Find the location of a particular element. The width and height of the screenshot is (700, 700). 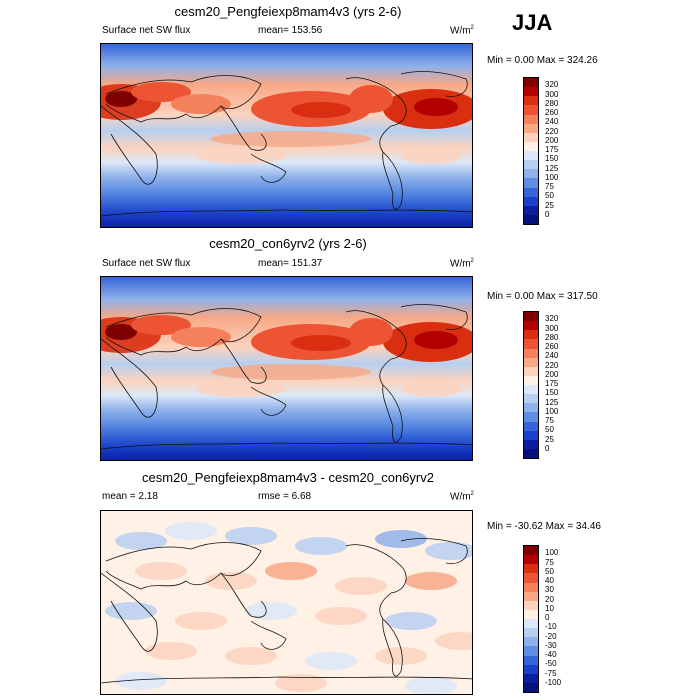

panel2-map is located at coordinates (286, 368).